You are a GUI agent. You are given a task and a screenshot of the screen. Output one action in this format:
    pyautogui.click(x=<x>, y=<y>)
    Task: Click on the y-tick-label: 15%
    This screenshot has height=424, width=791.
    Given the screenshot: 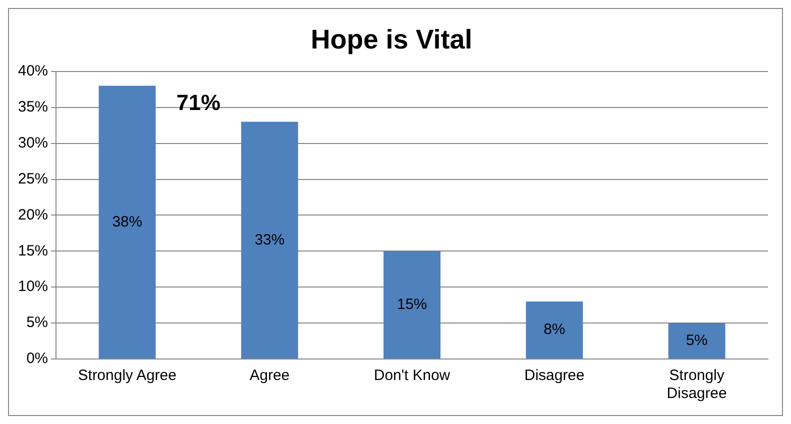 What is the action you would take?
    pyautogui.click(x=33, y=251)
    